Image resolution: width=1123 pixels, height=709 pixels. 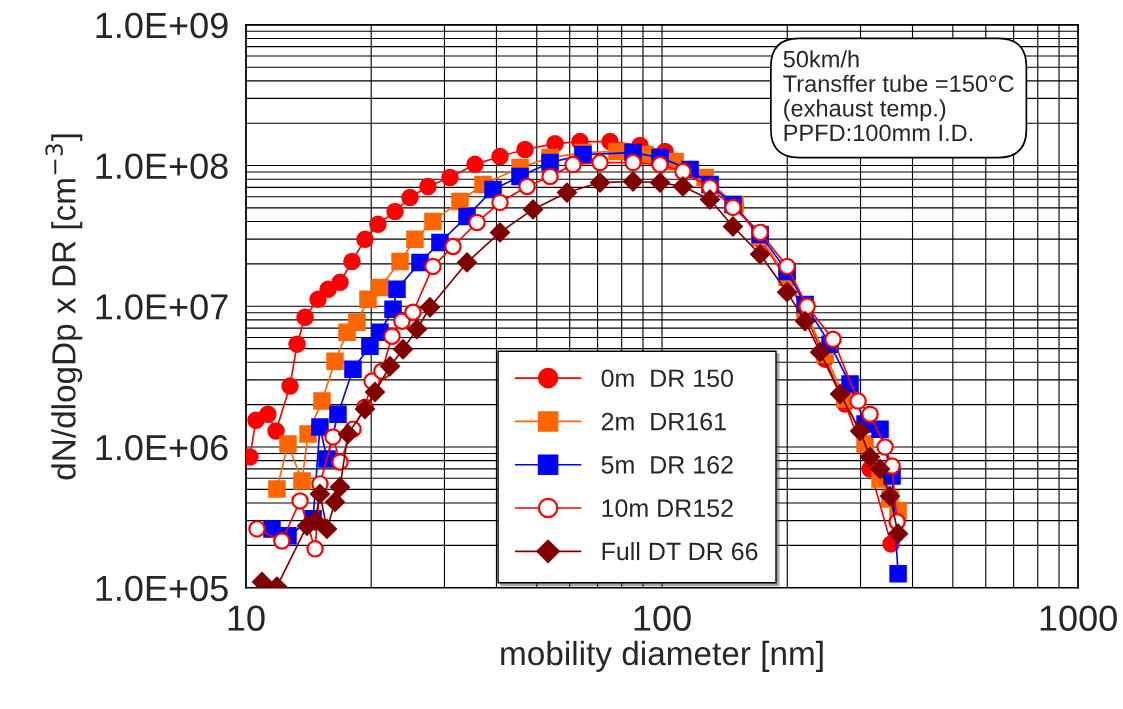 What do you see at coordinates (662, 618) in the screenshot?
I see `x-tick-label: 100` at bounding box center [662, 618].